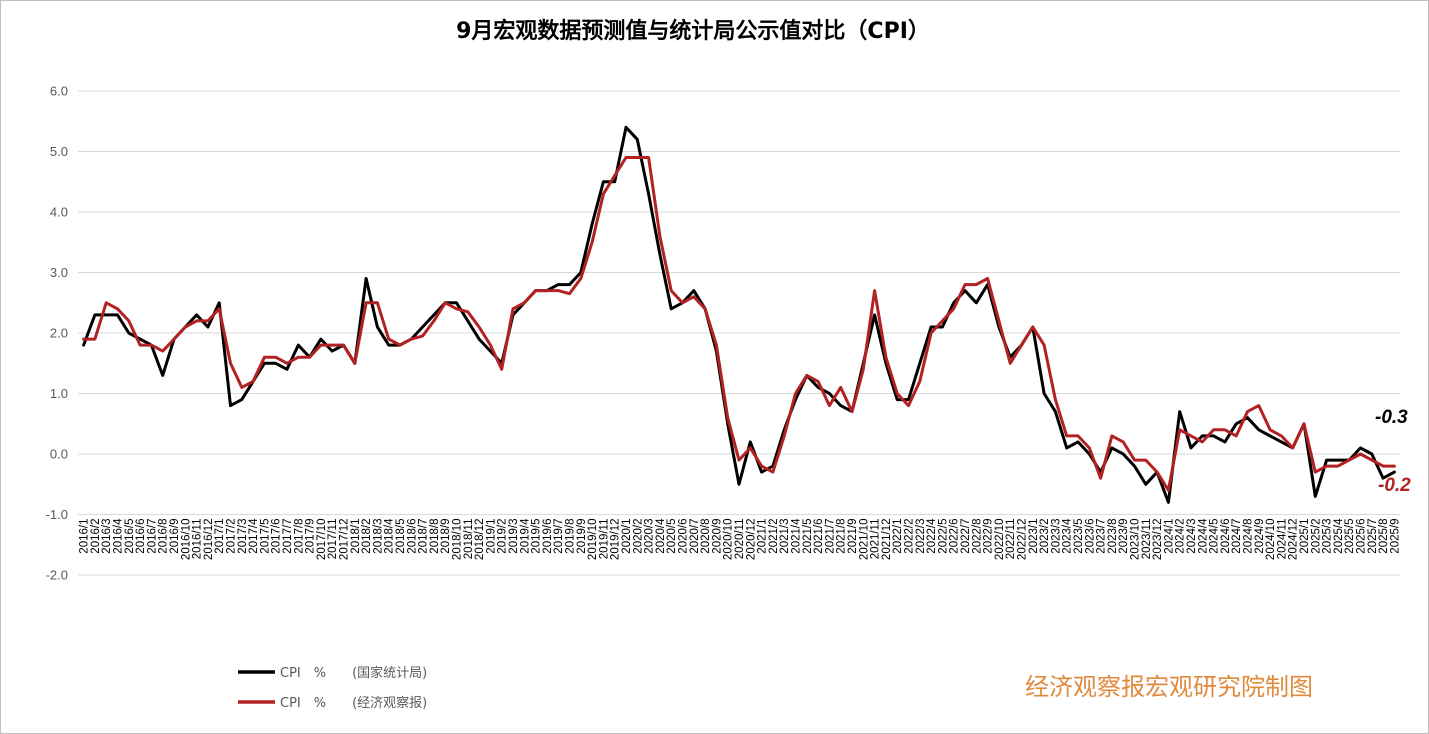 The height and width of the screenshot is (734, 1429). Describe the element at coordinates (1350, 536) in the screenshot. I see `x-tick-label: 2025/5` at that location.